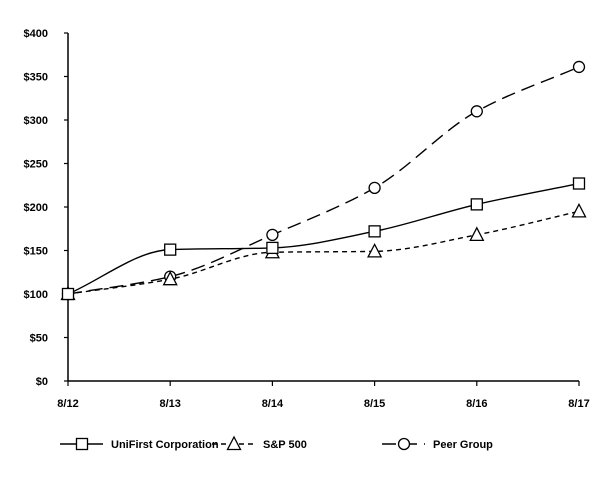  I want to click on legend-label: Peer Group, so click(463, 445).